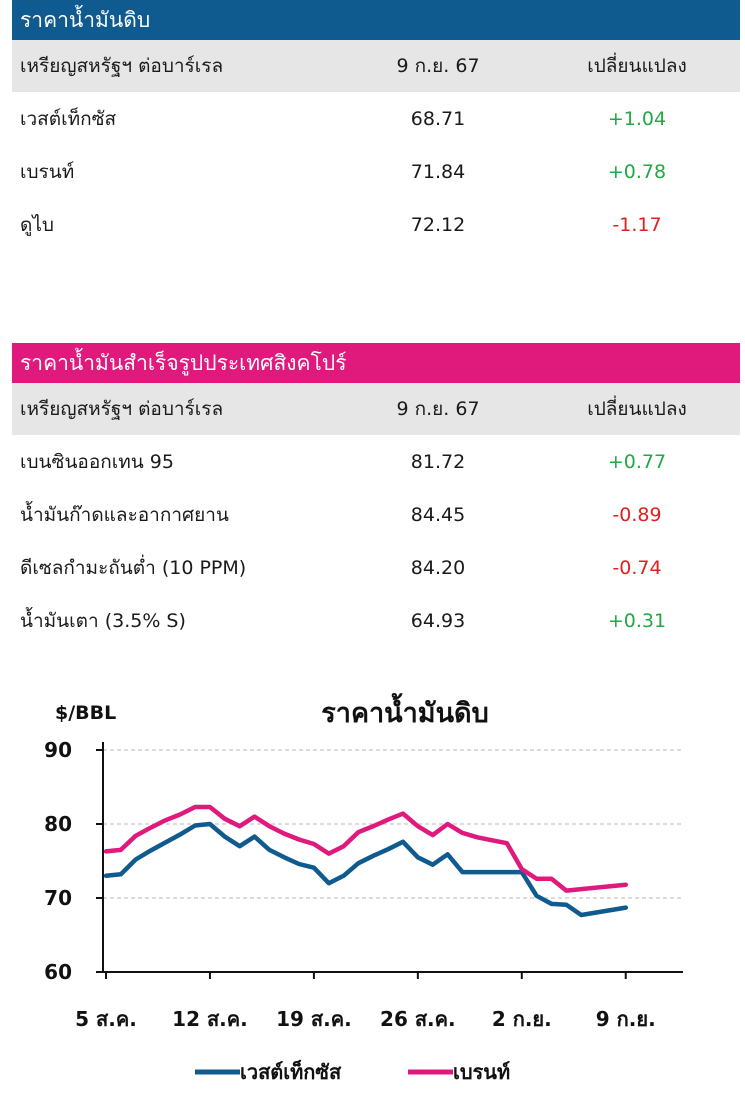  What do you see at coordinates (37, 224) in the screenshot?
I see `product-name: ดูไบ` at bounding box center [37, 224].